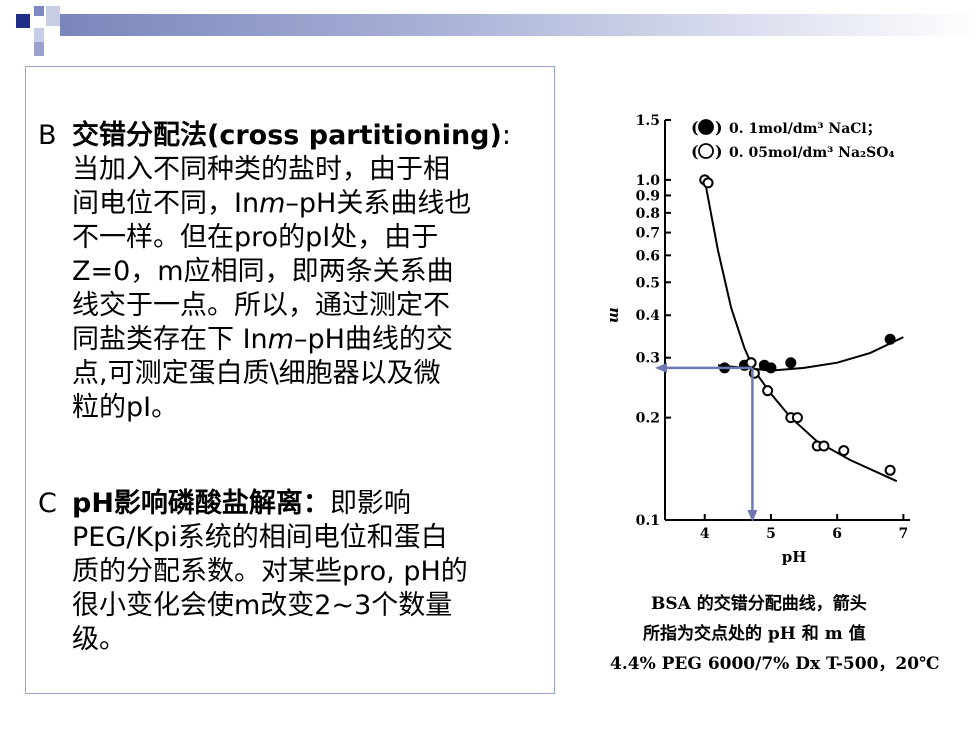  I want to click on section-b-colon: :, so click(506, 135).